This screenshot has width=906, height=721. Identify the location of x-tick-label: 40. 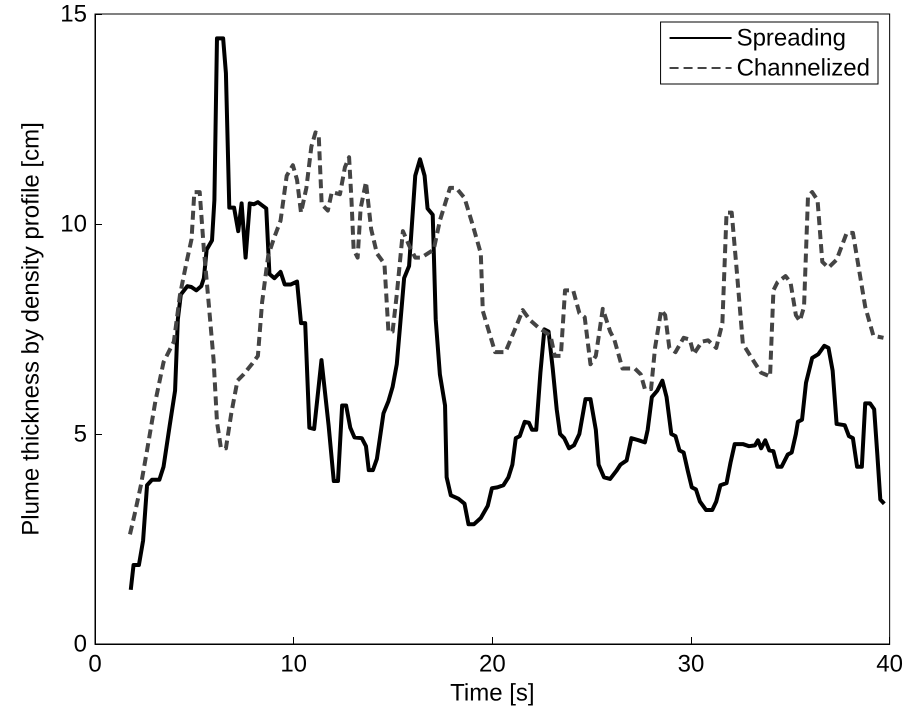
(890, 664).